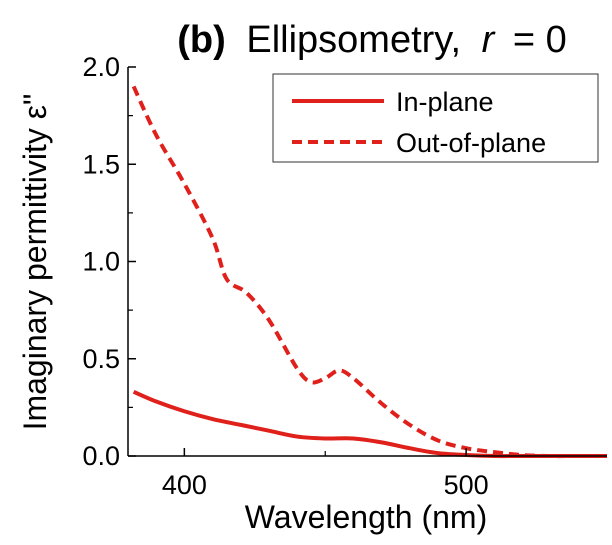 The height and width of the screenshot is (545, 612). I want to click on x-tick-label: 400, so click(184, 485).